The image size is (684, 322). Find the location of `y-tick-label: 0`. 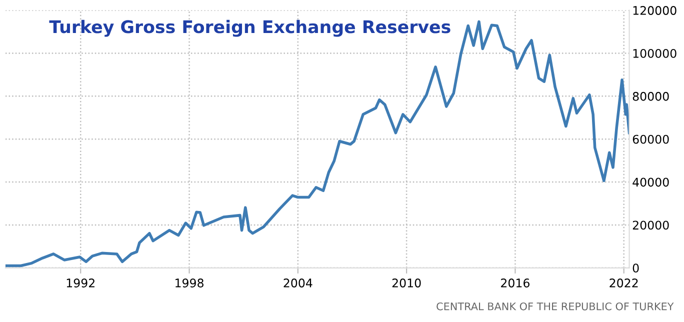

y-tick-label: 0 is located at coordinates (635, 268).